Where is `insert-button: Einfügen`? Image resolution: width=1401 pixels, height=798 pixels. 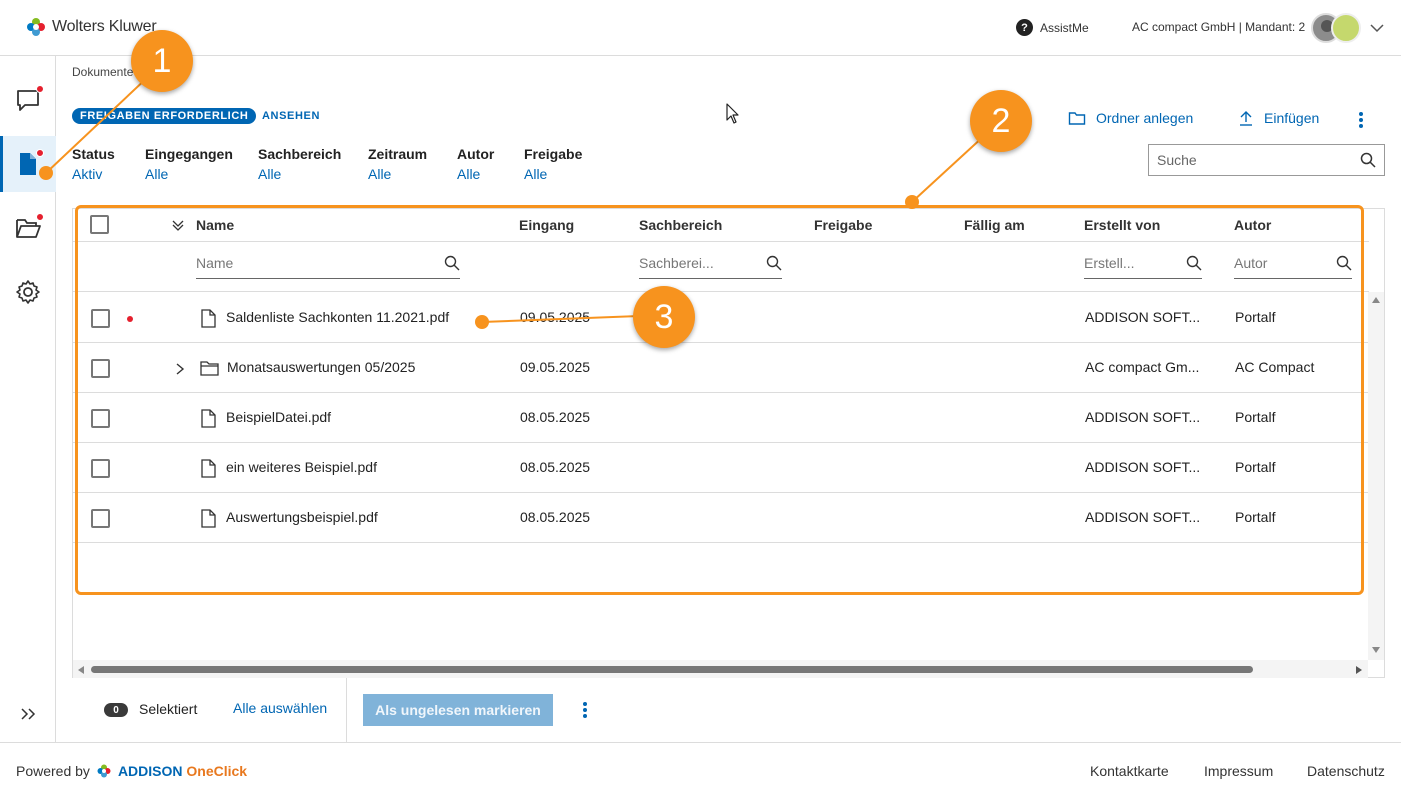 insert-button: Einfügen is located at coordinates (1278, 118).